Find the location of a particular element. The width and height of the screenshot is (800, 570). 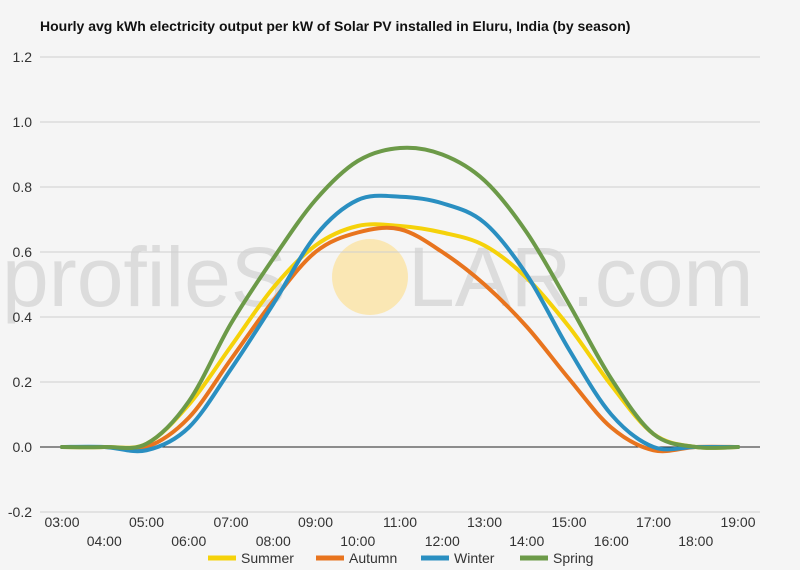

x-tick-label: 16:00 is located at coordinates (611, 541).